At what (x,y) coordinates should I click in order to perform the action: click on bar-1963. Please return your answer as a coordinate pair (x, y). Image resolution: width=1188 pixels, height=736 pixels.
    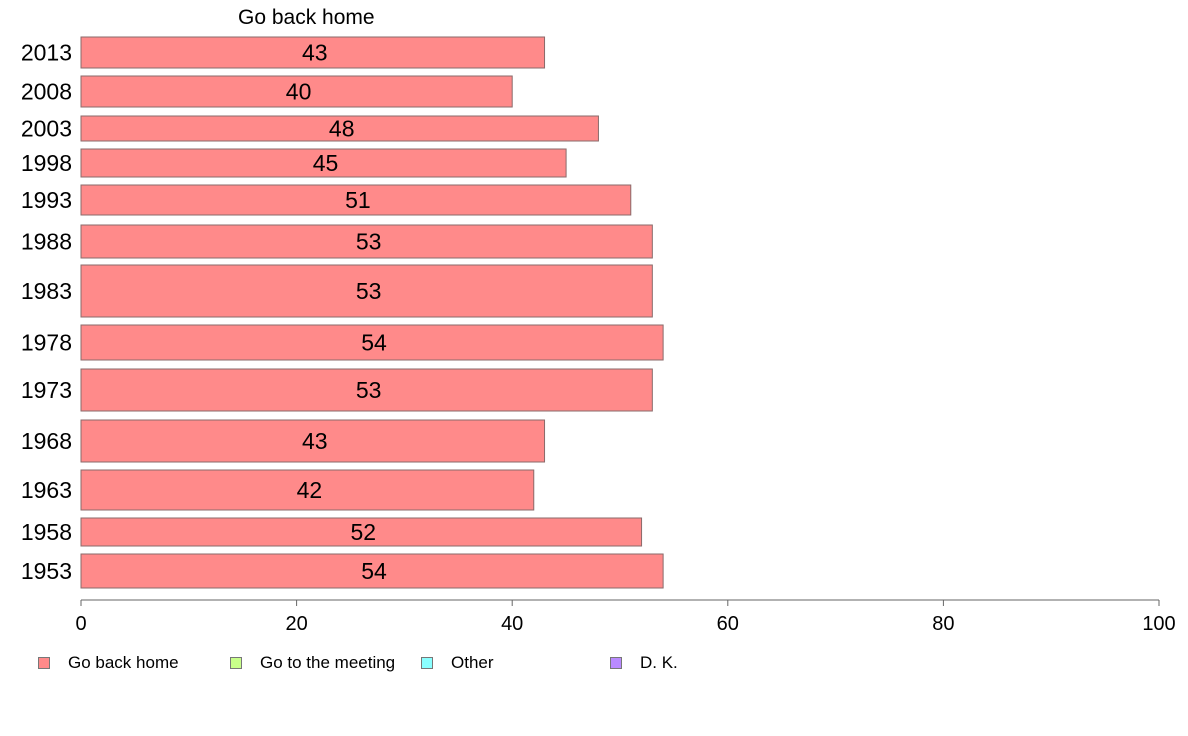
    Looking at the image, I should click on (307, 490).